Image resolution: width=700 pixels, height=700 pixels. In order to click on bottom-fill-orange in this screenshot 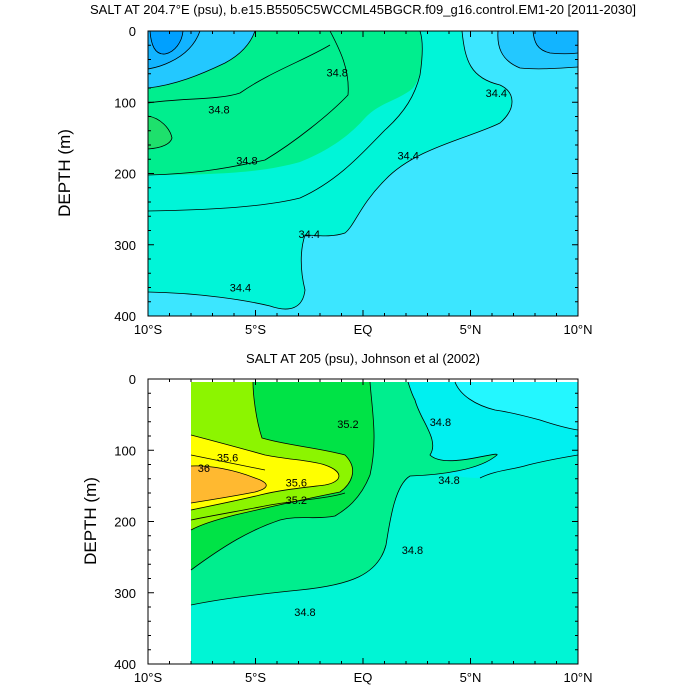, I will do `click(229, 484)`.